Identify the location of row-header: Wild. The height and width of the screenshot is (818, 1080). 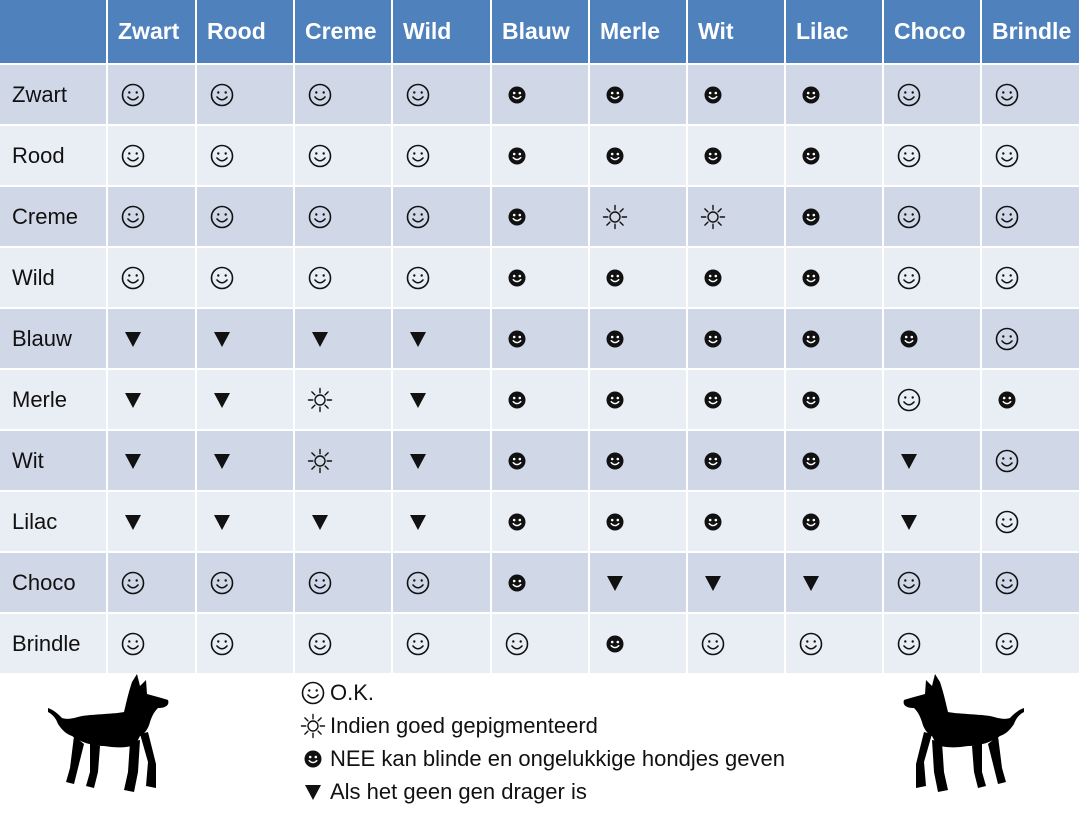
(54, 278).